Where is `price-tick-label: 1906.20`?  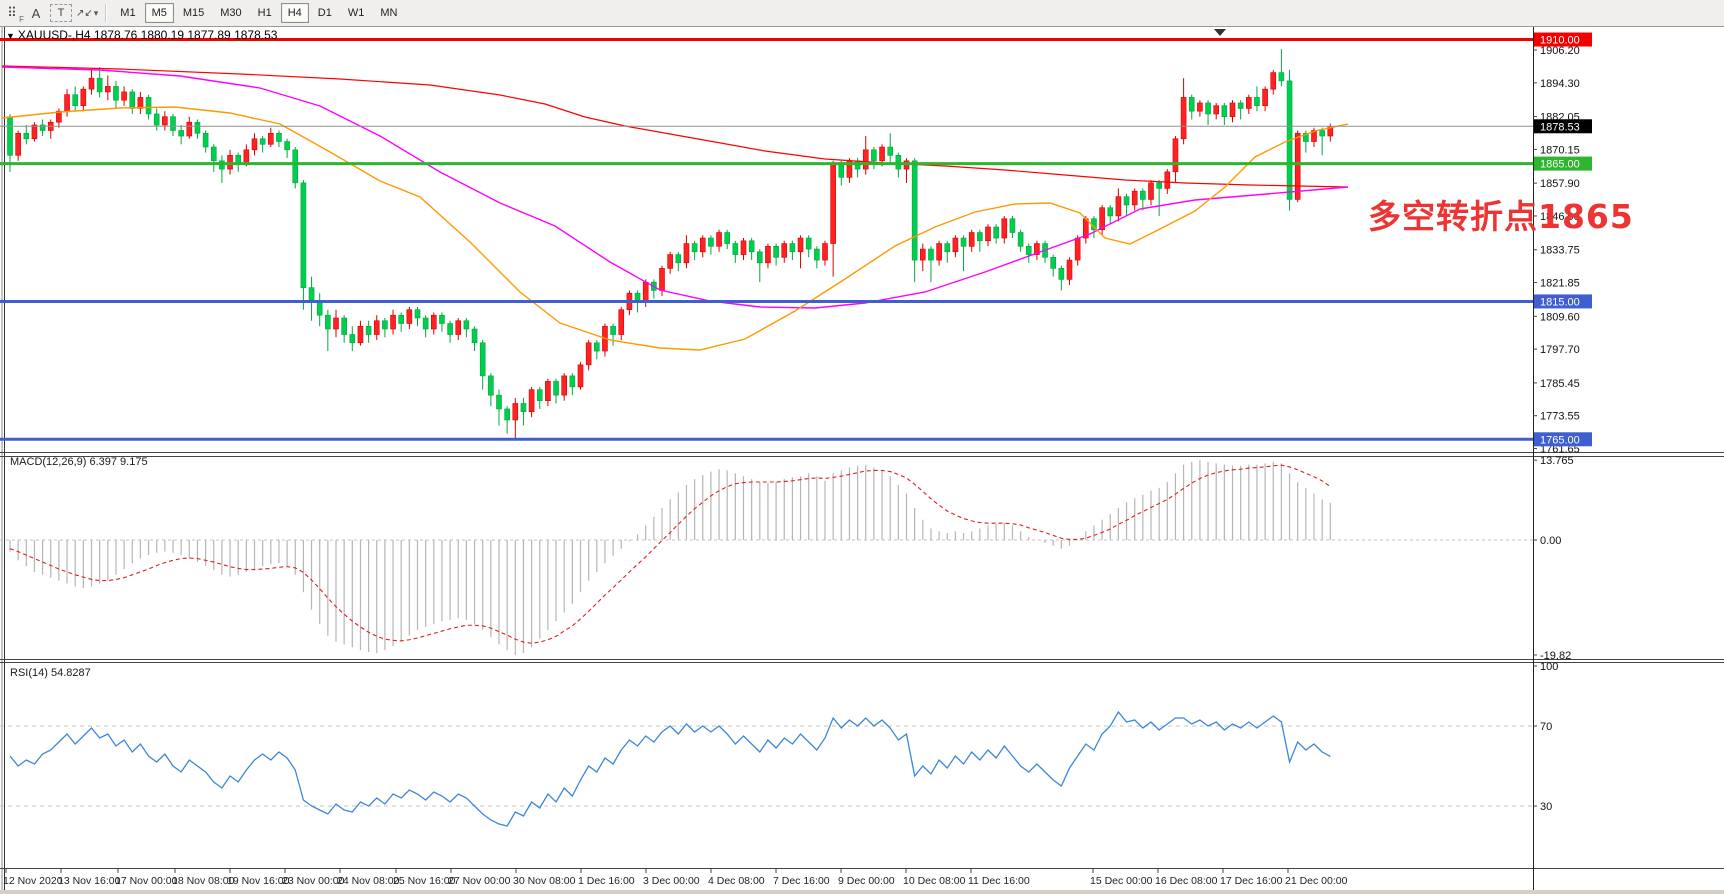 price-tick-label: 1906.20 is located at coordinates (1560, 51).